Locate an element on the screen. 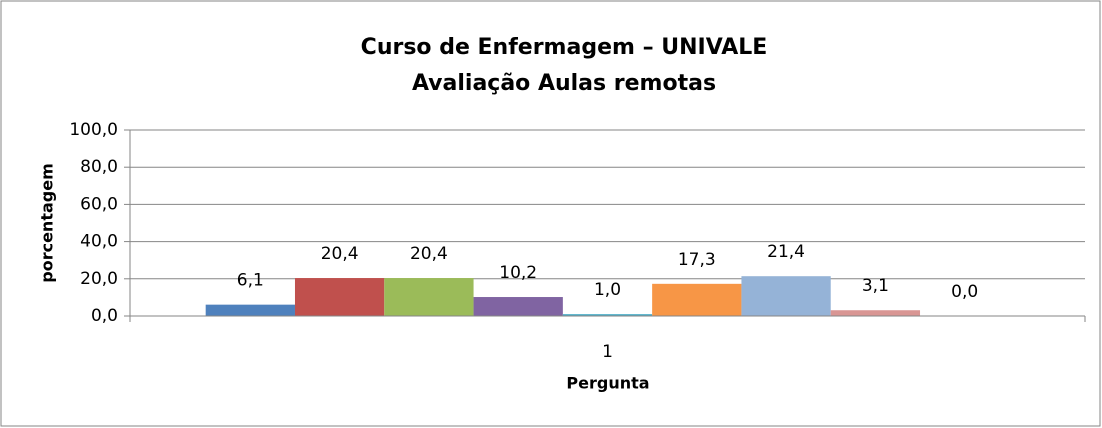  data-label: 3,1 is located at coordinates (875, 286).